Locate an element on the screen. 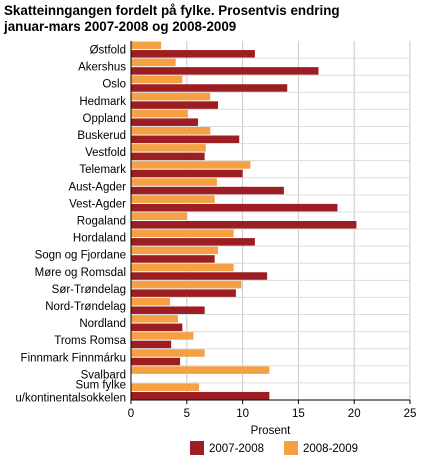 This screenshot has width=426, height=470. category-label: Østfold is located at coordinates (108, 51).